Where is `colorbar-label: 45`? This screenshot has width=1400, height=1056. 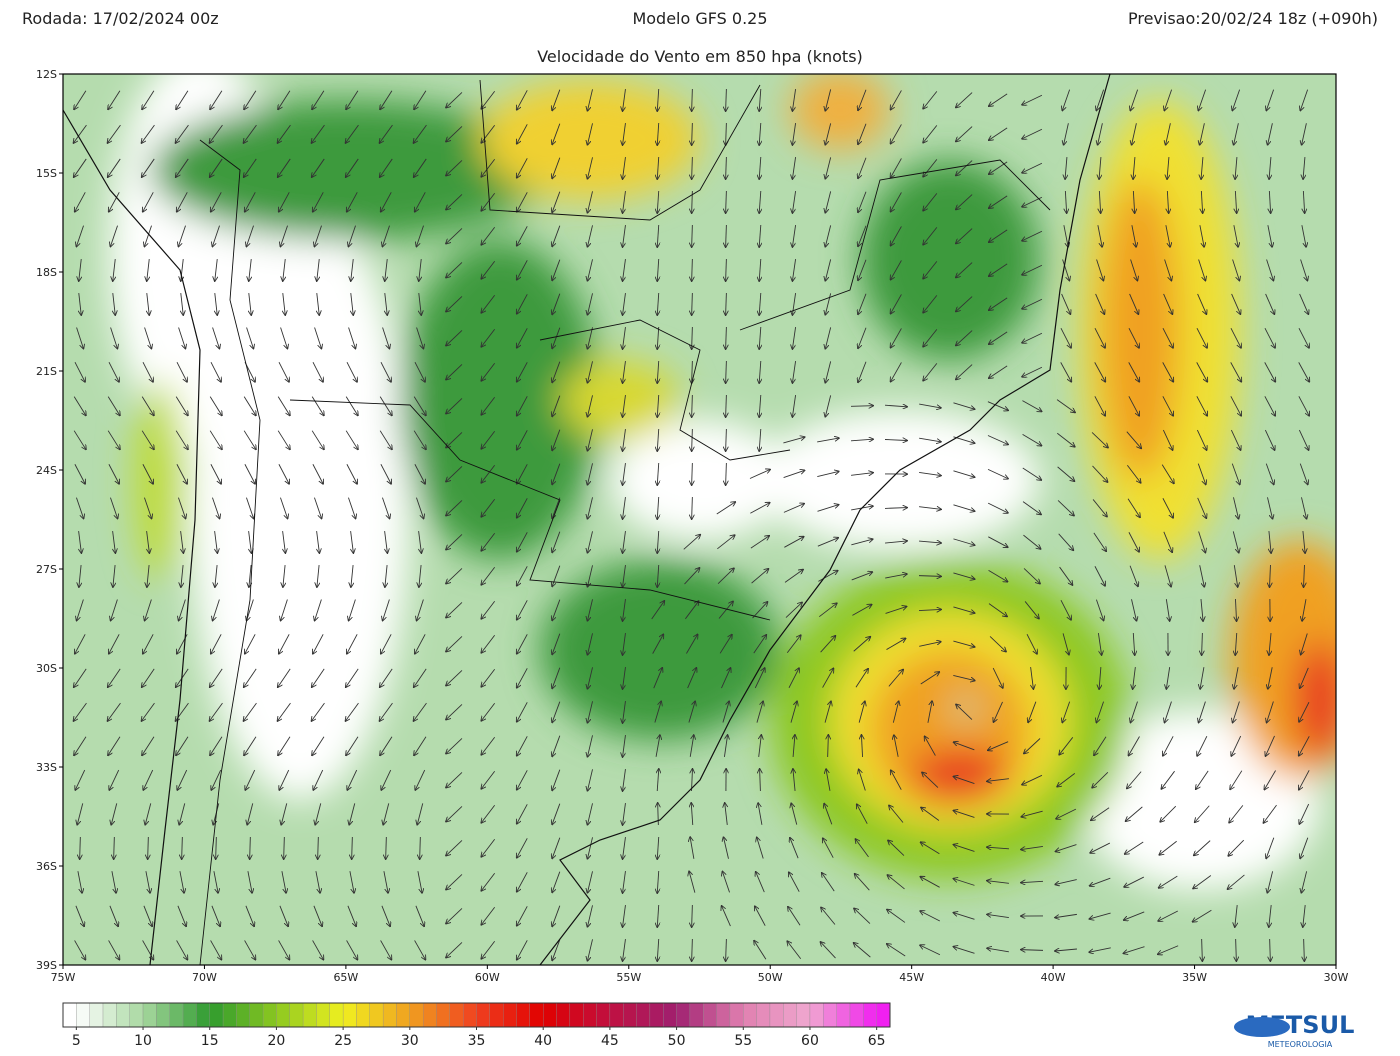 colorbar-label: 45 is located at coordinates (610, 1041).